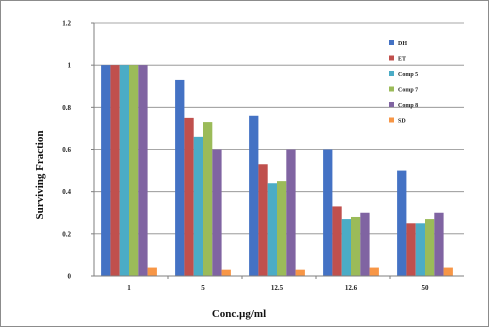  What do you see at coordinates (402, 122) in the screenshot?
I see `legend-label: SD` at bounding box center [402, 122].